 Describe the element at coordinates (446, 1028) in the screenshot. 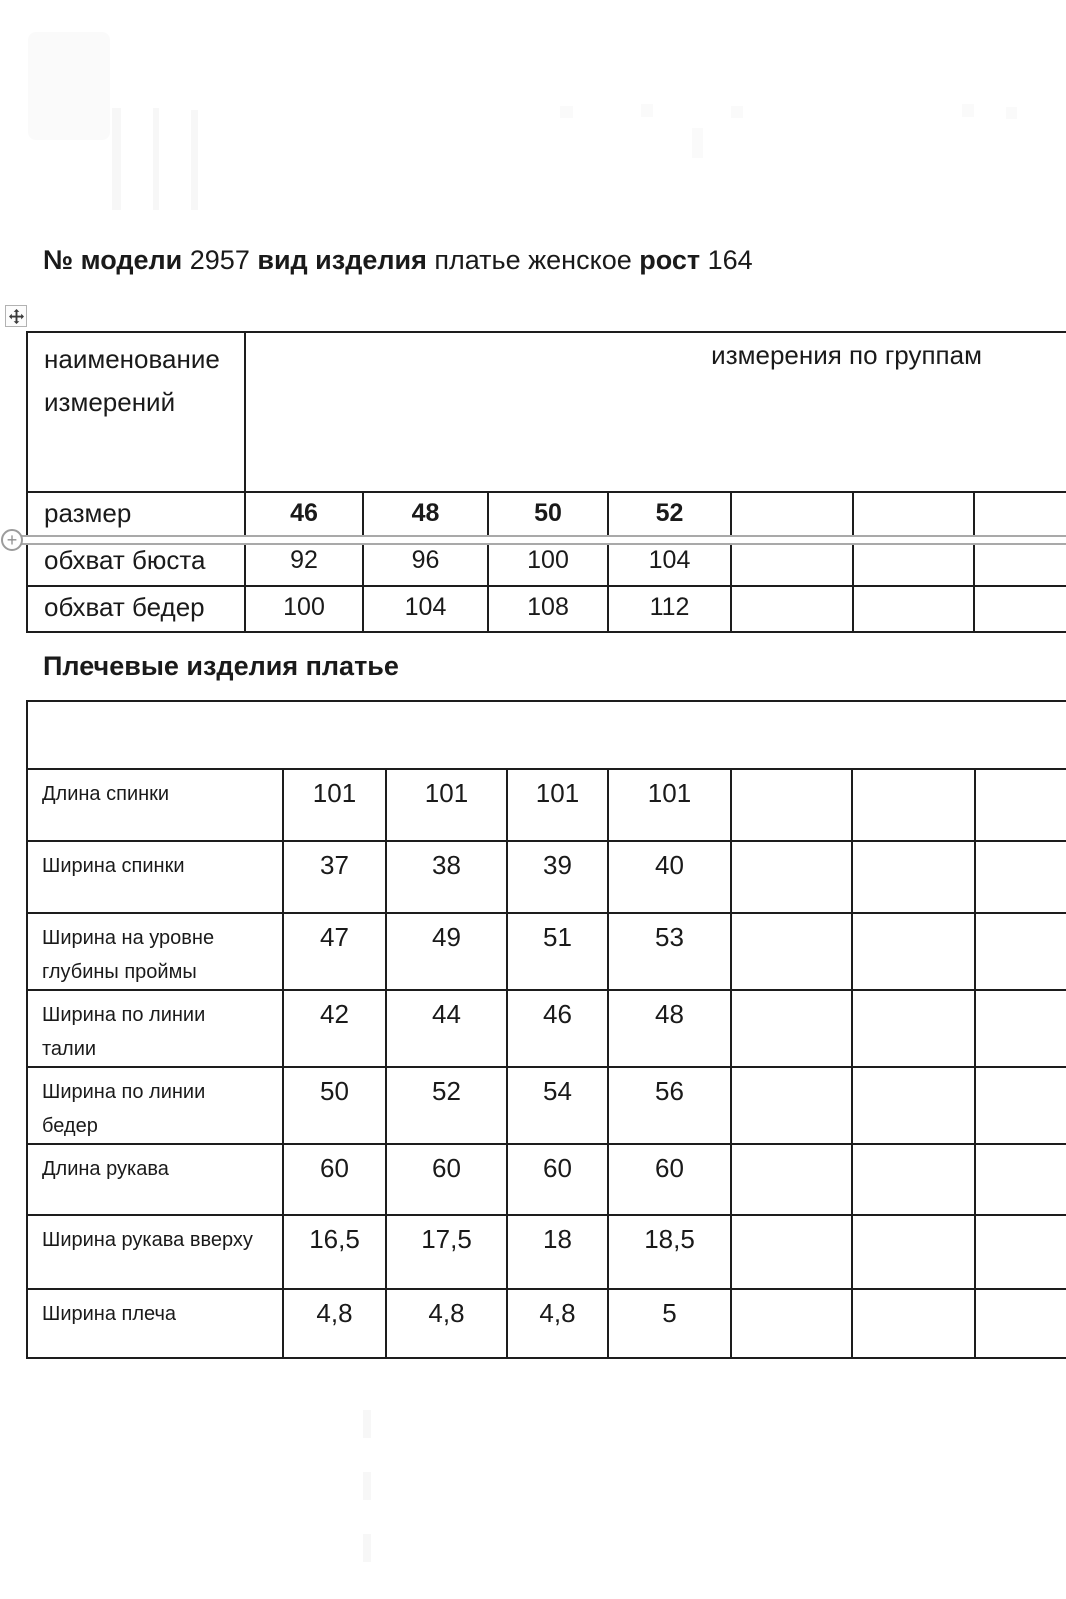

I see `value-cell: 44` at that location.